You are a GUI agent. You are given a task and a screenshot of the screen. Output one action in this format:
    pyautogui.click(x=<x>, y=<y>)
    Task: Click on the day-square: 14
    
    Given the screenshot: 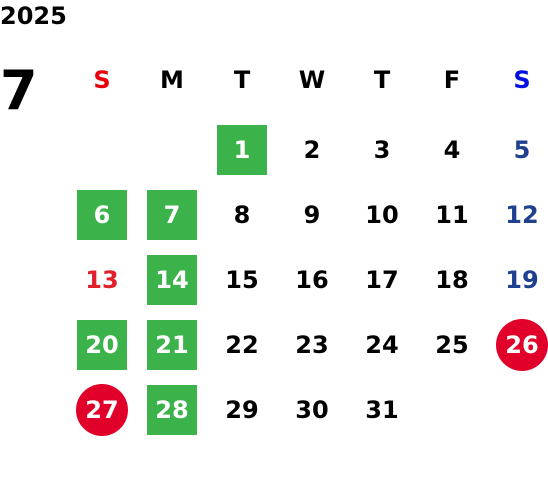 What is the action you would take?
    pyautogui.click(x=172, y=280)
    